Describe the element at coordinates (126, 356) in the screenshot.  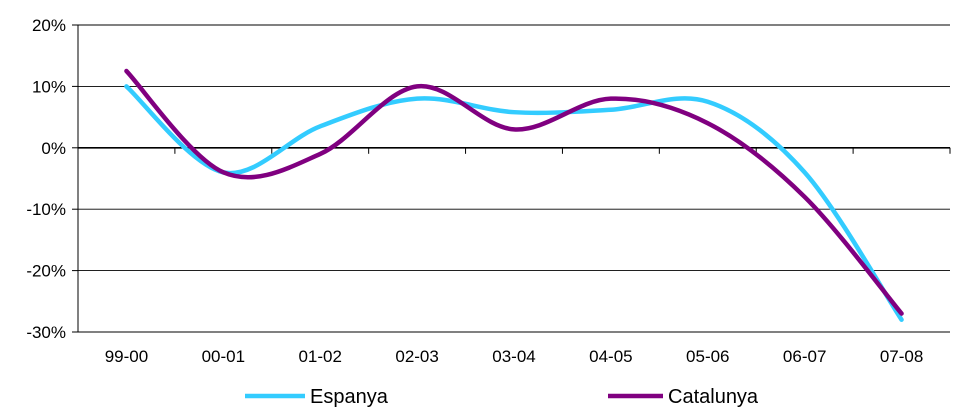
I see `x-tick-label: 99-00` at that location.